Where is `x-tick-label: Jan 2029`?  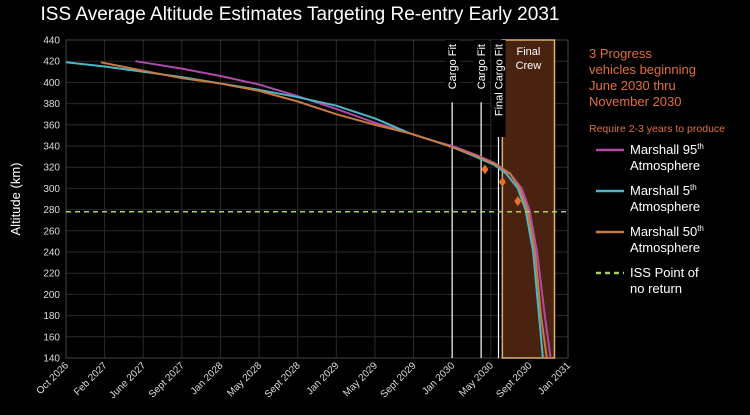
x-tick-label: Jan 2029 is located at coordinates (323, 378).